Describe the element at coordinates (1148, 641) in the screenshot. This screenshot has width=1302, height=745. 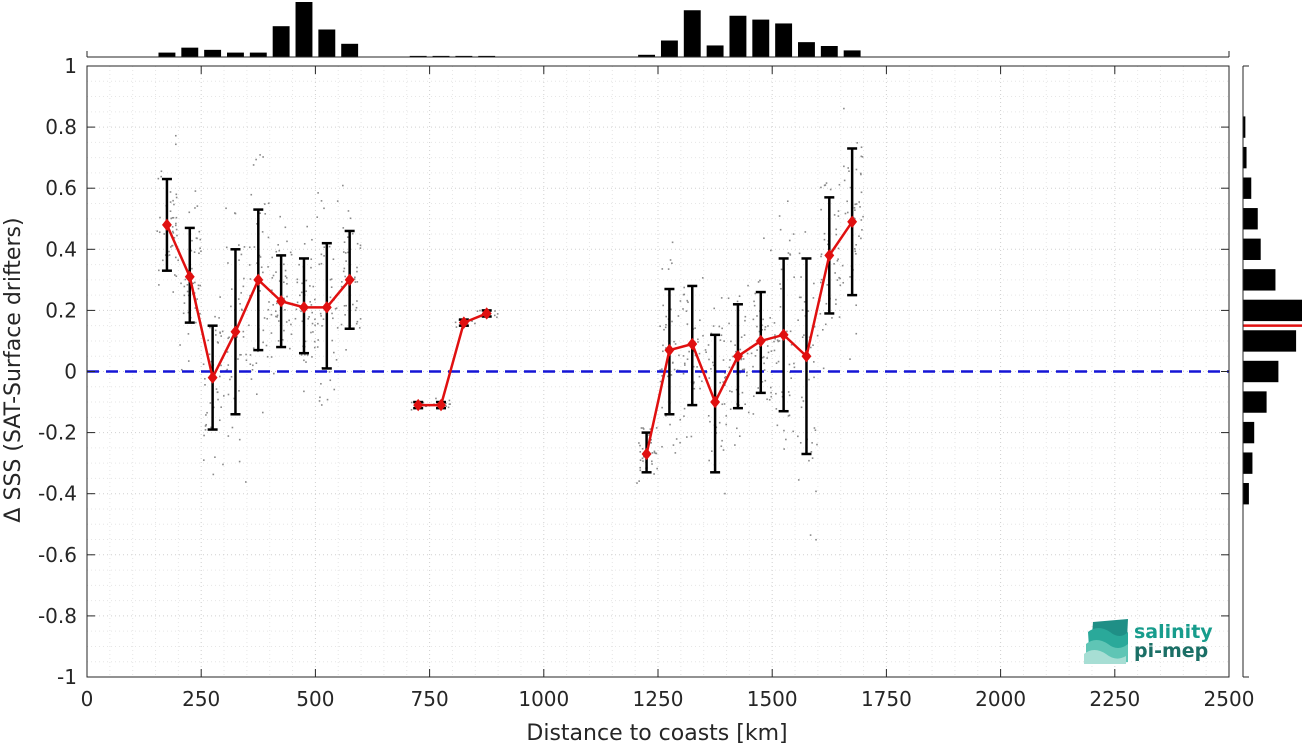
I see `salinity-pimep-logo: salinity pi-mep` at that location.